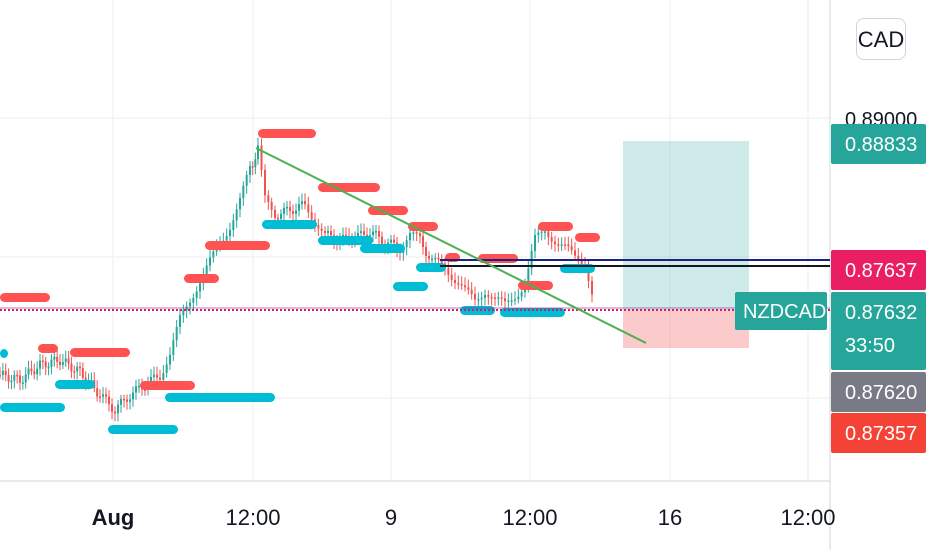 The height and width of the screenshot is (550, 932). What do you see at coordinates (881, 271) in the screenshot?
I see `price-tag-level-value: 0.87637` at bounding box center [881, 271].